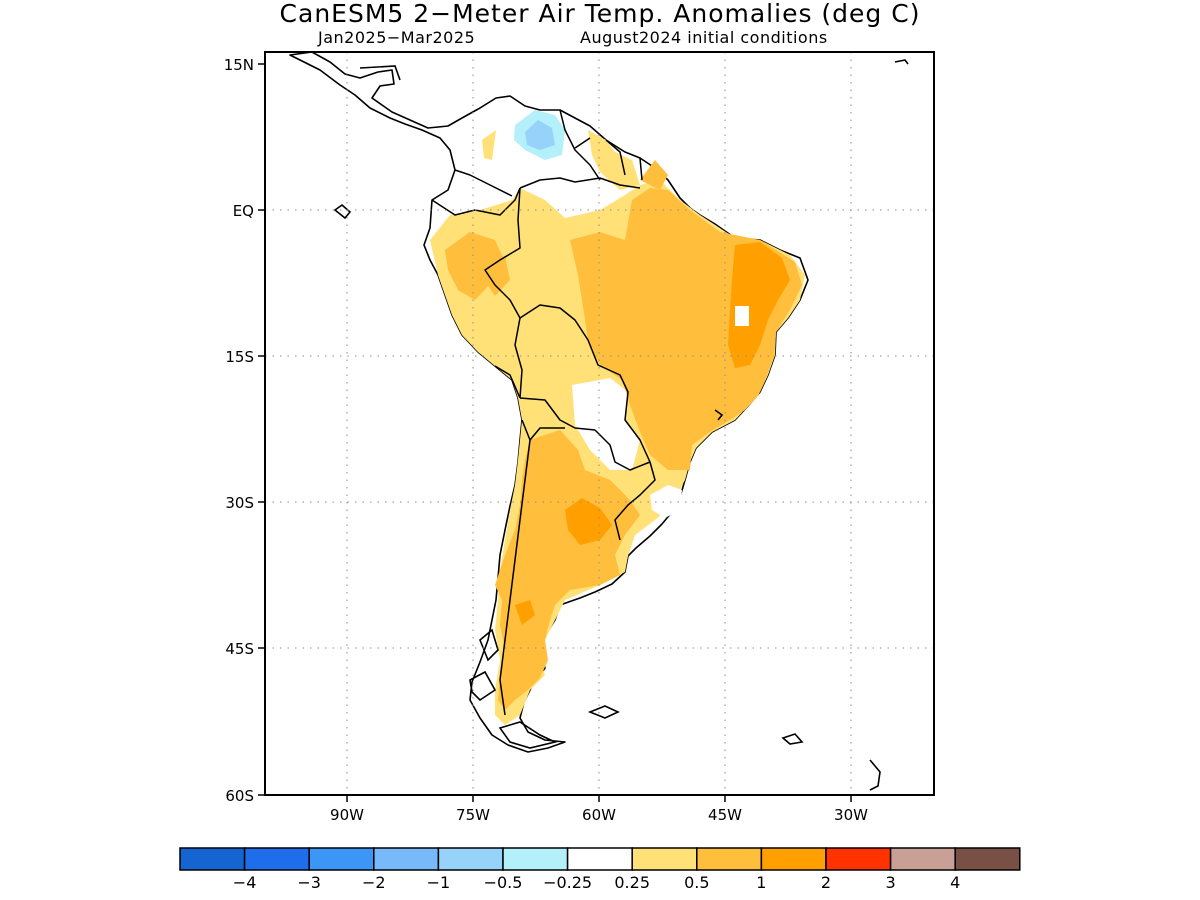  What do you see at coordinates (239, 65) in the screenshot?
I see `lat-label-15n: 15N` at bounding box center [239, 65].